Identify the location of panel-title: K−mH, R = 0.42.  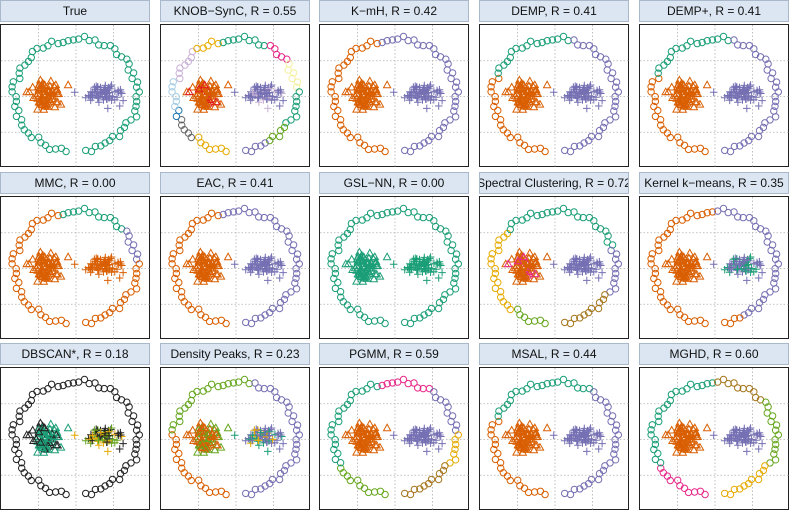
(394, 11).